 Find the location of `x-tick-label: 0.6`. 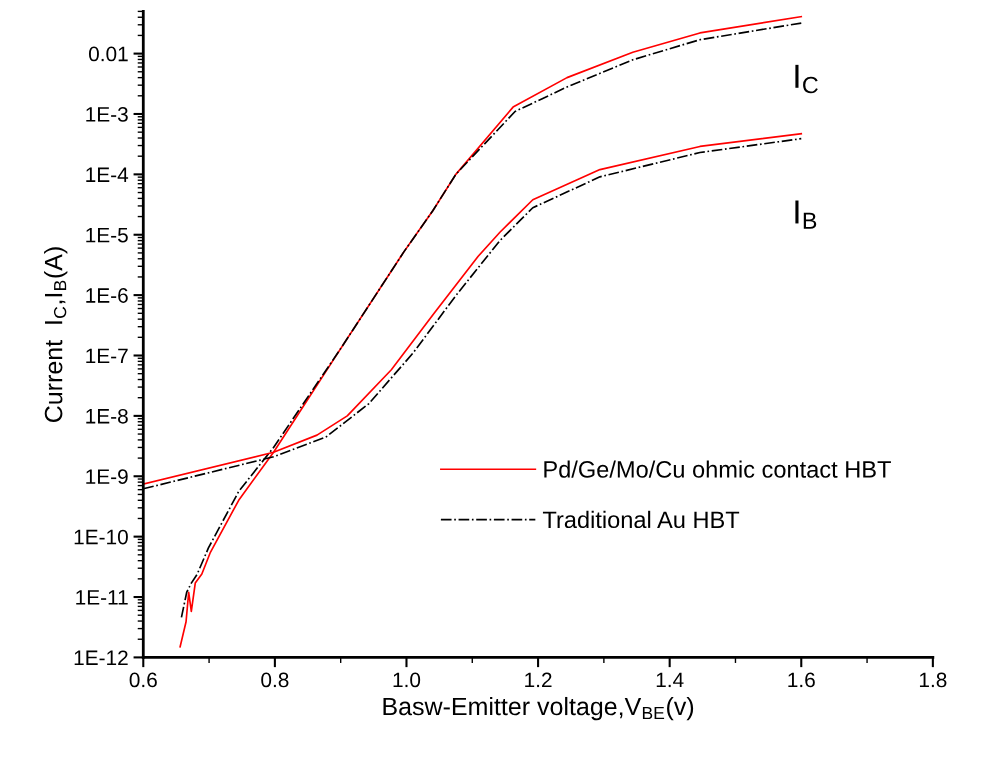

x-tick-label: 0.6 is located at coordinates (143, 680).